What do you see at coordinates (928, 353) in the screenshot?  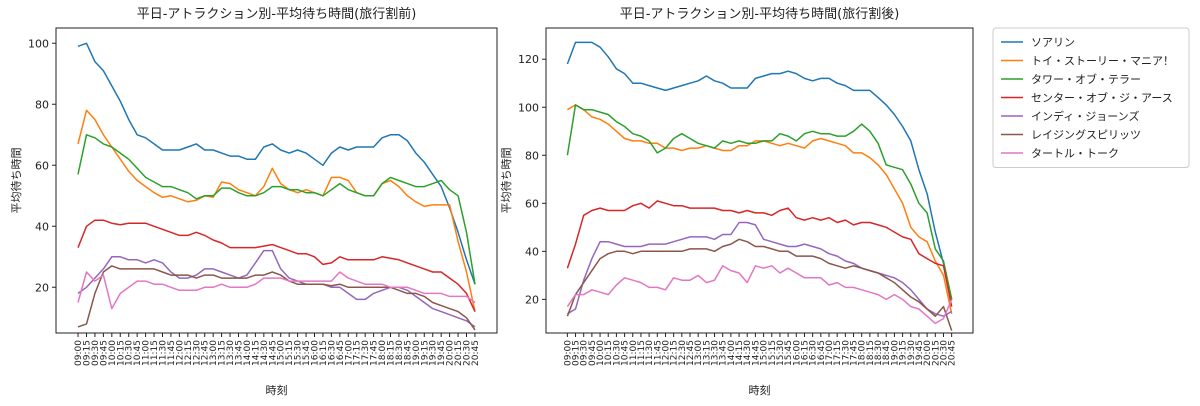 I see `x-tick-label: 20:00` at bounding box center [928, 353].